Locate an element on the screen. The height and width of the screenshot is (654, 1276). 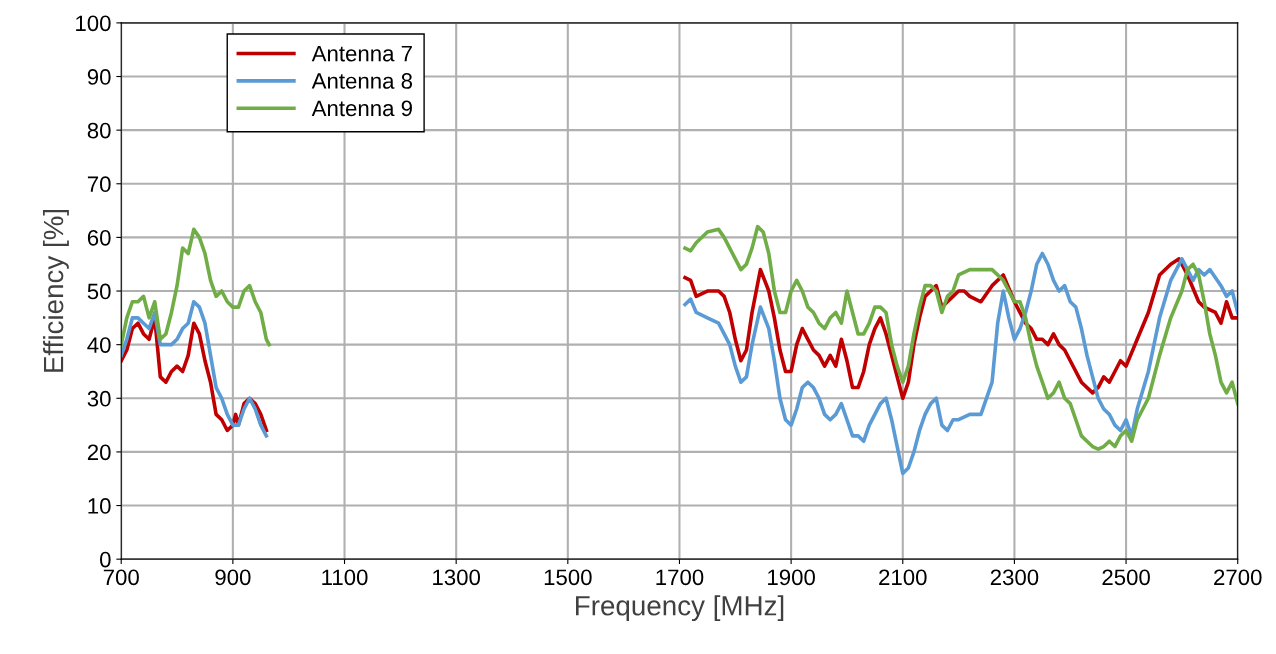
x-axis-title: Frequency [MHz] is located at coordinates (680, 608).